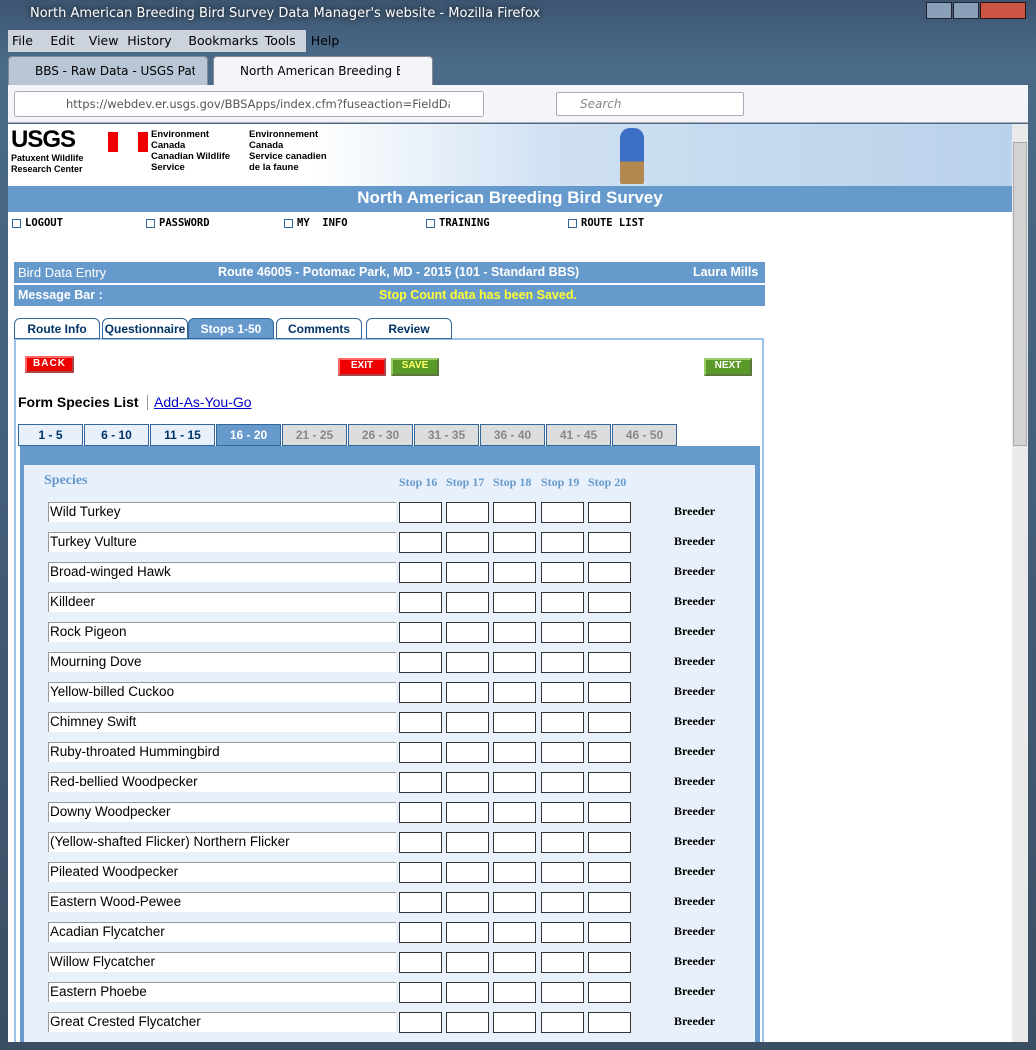 The height and width of the screenshot is (1050, 1036). I want to click on page-tab: Route Info, so click(57, 328).